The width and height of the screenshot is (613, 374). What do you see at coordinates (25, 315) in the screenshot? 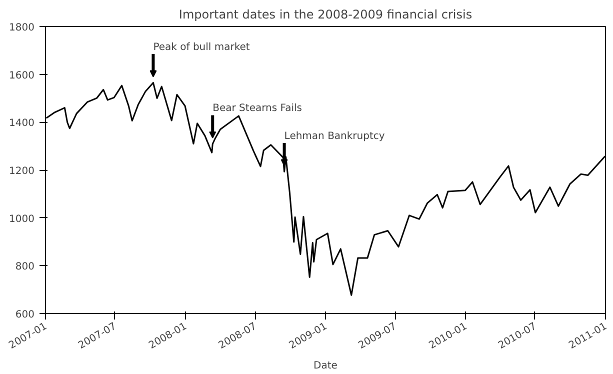
I see `y-tick-label: 600` at bounding box center [25, 315].